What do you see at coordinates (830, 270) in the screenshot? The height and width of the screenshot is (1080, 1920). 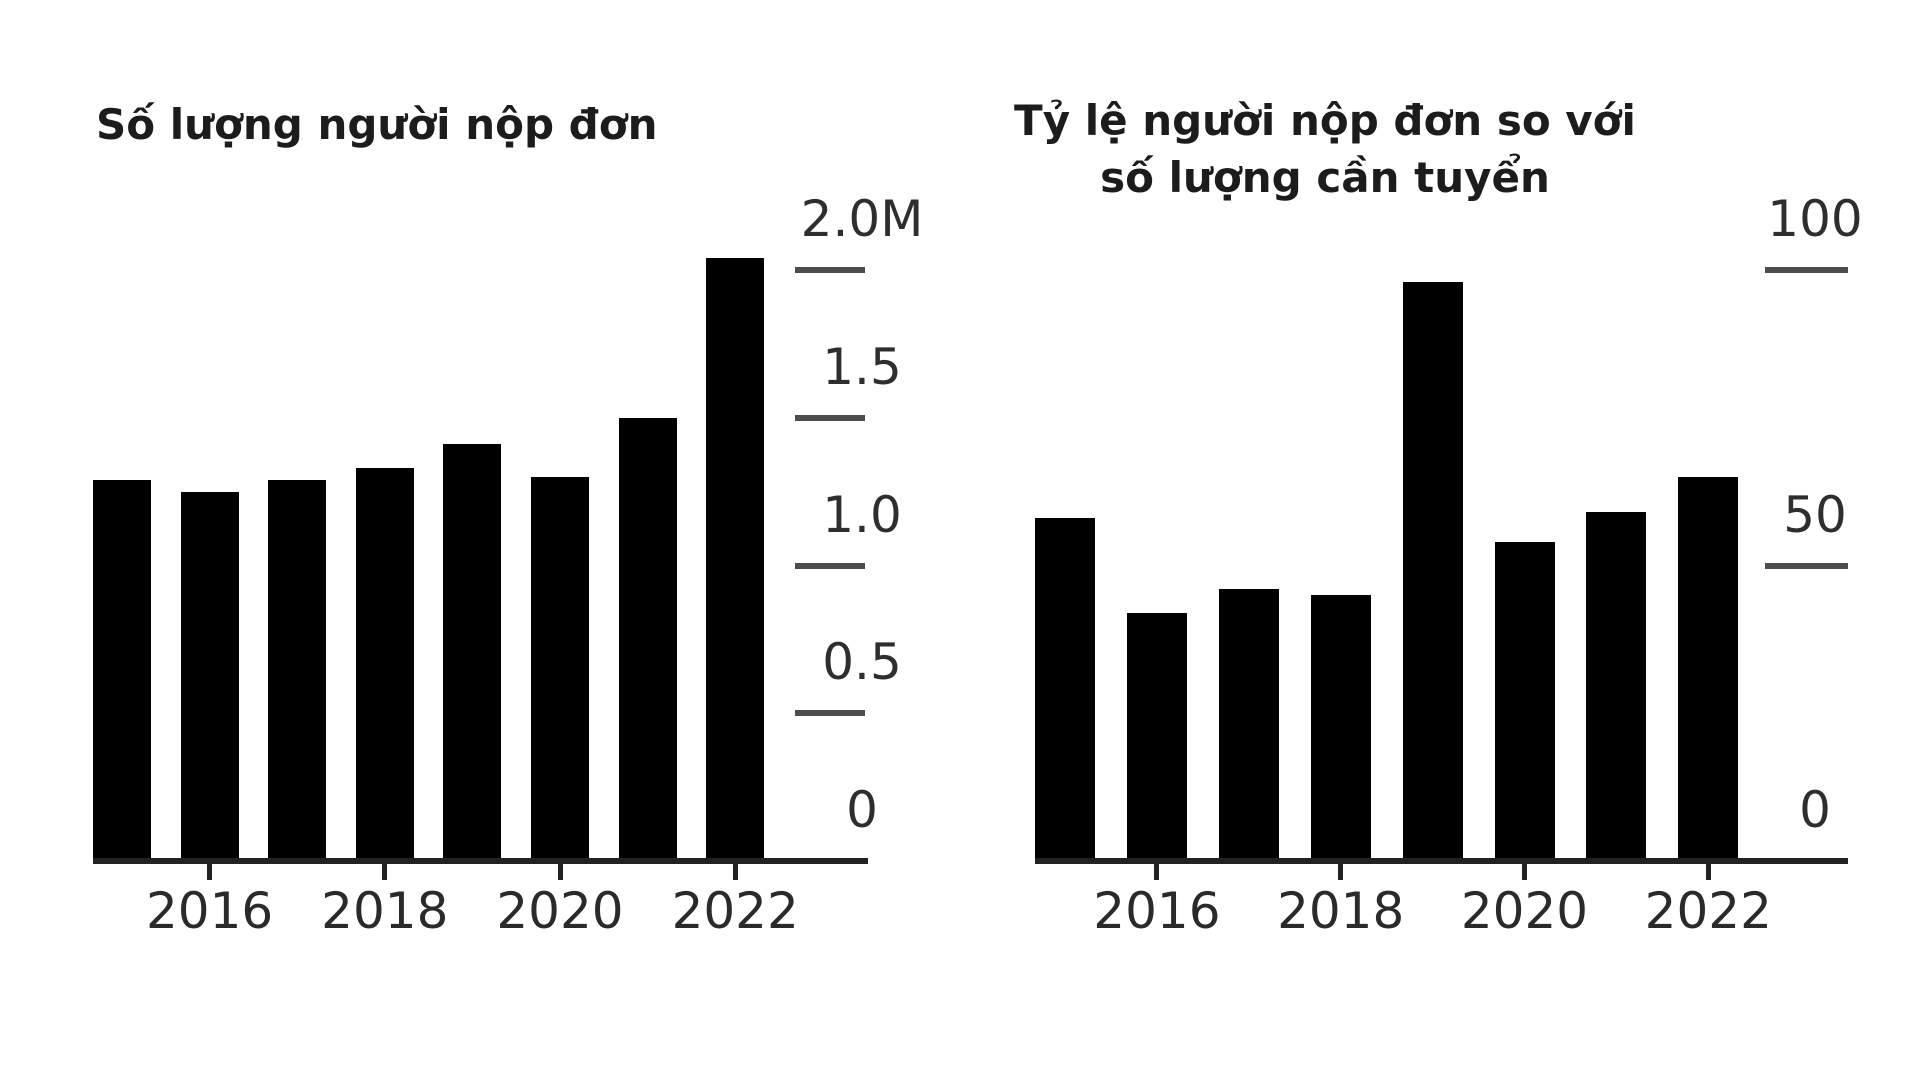 I see `y-axis-tick-2.0M` at bounding box center [830, 270].